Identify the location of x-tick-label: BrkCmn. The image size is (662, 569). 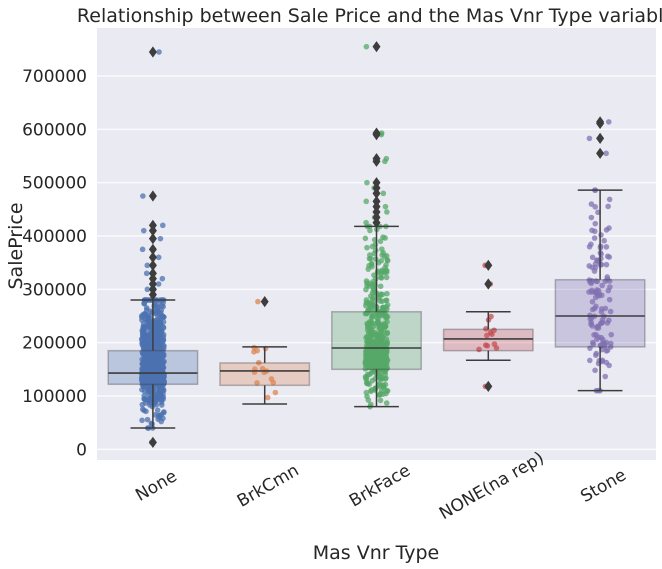
(268, 485).